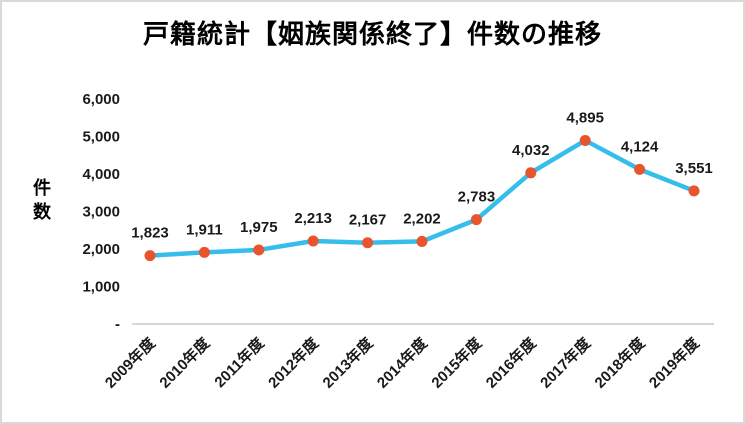 The image size is (745, 424). I want to click on data-point-label: 1,911, so click(204, 229).